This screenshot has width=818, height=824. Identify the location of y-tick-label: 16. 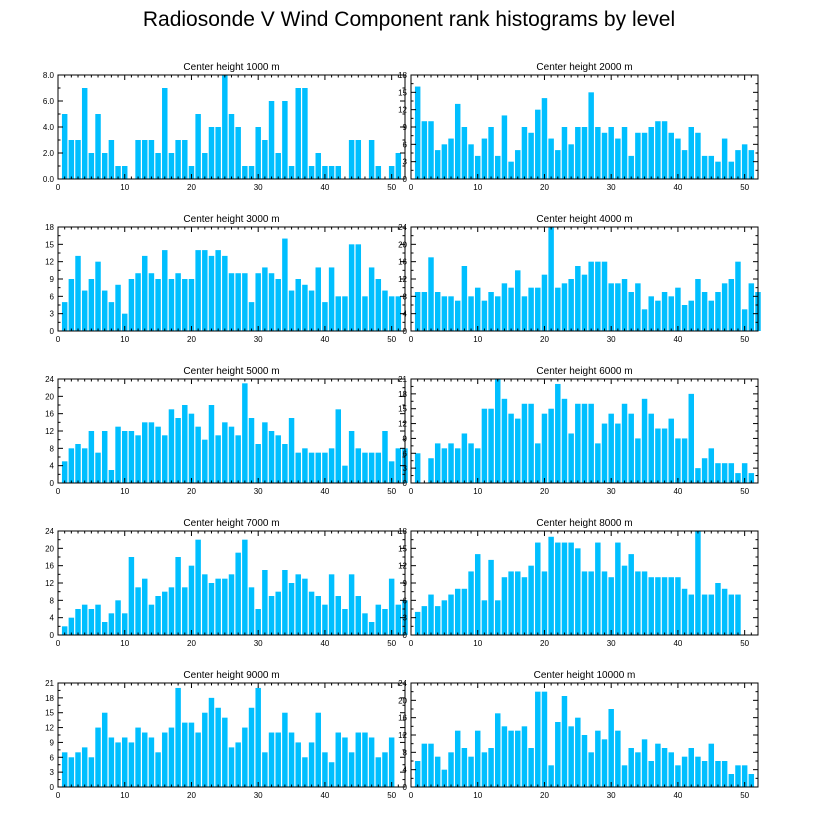
(49, 414).